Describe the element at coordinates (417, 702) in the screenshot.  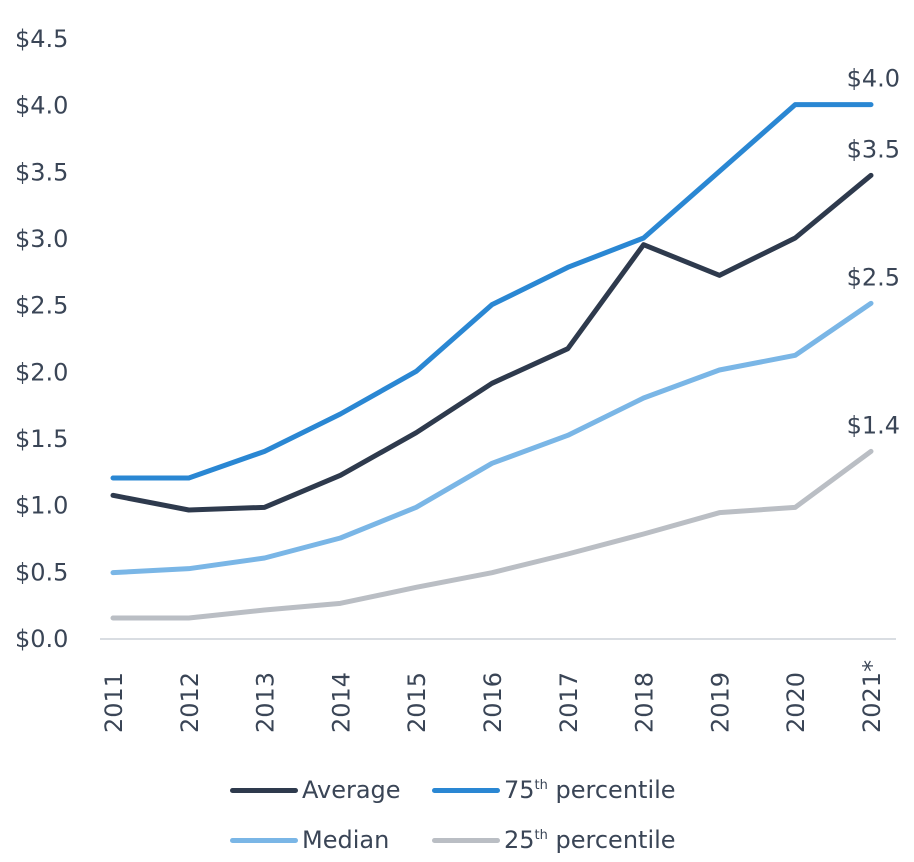
I see `x-tick-label: 2015` at that location.